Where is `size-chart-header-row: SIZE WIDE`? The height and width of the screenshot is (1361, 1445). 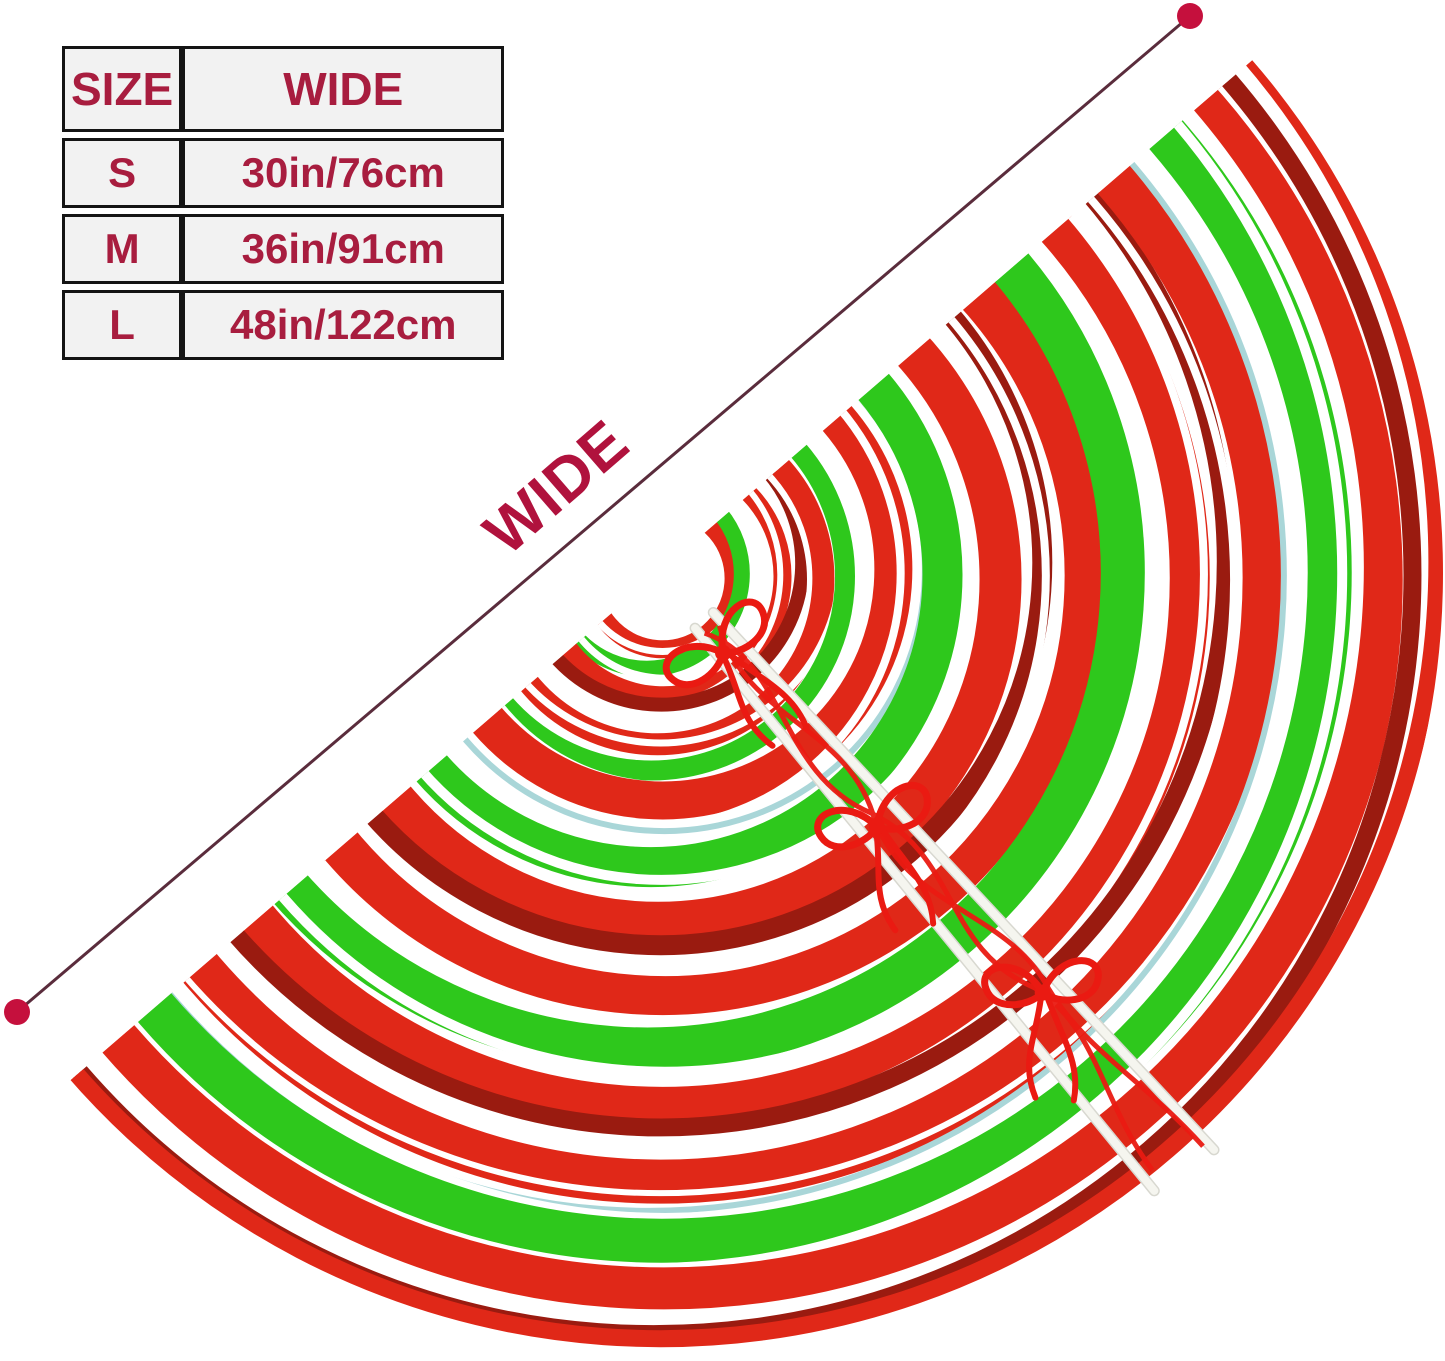 size-chart-header-row: SIZE WIDE is located at coordinates (283, 89).